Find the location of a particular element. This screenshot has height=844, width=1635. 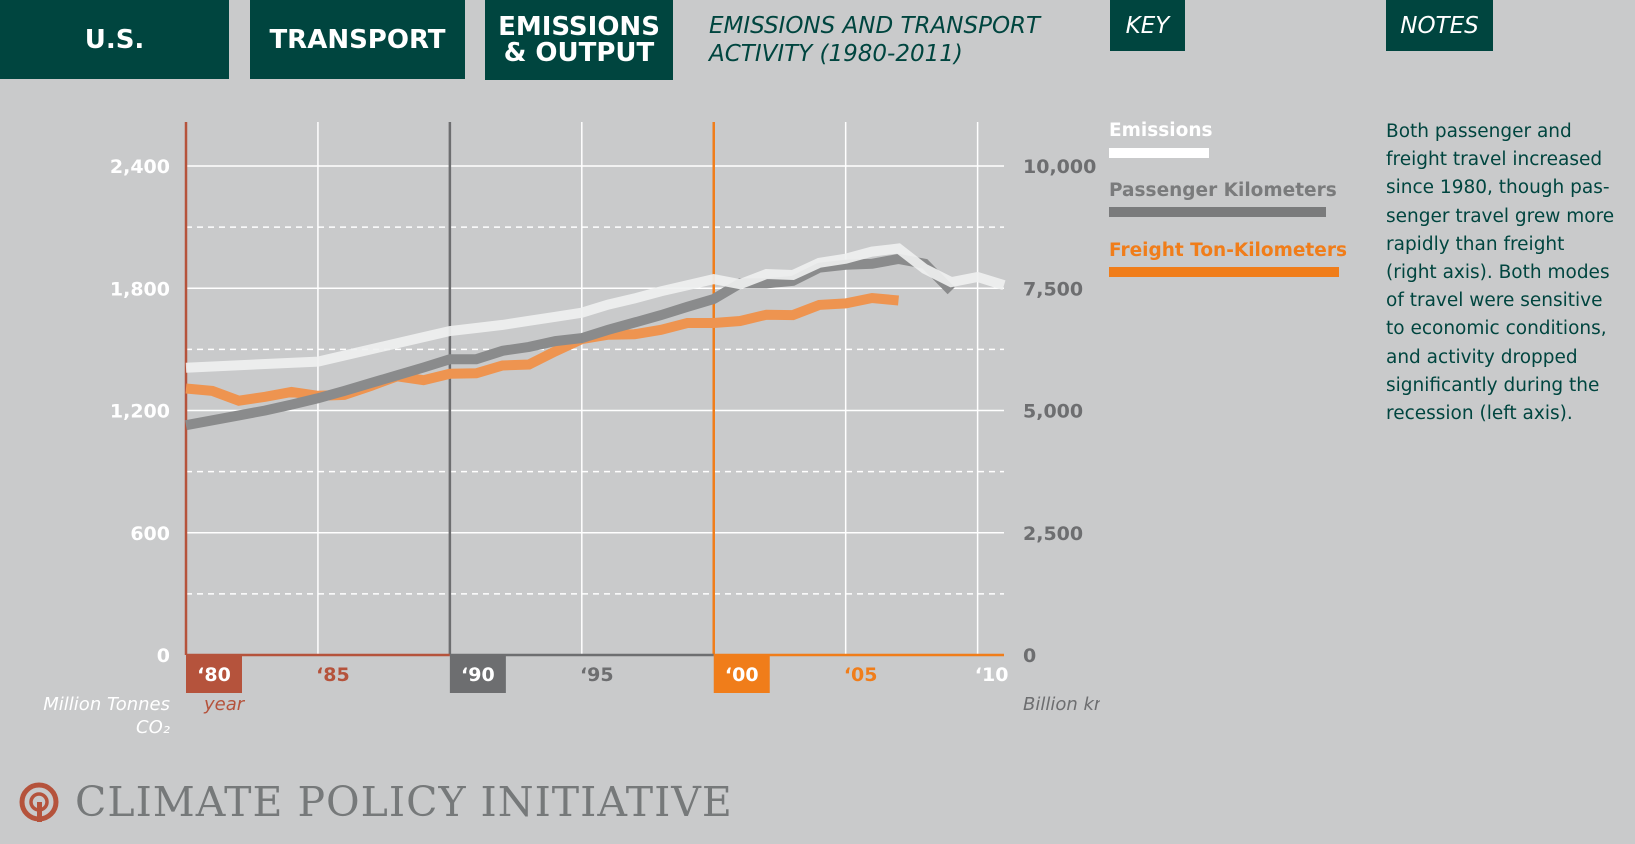

key-swatch-emissions is located at coordinates (1159, 153).